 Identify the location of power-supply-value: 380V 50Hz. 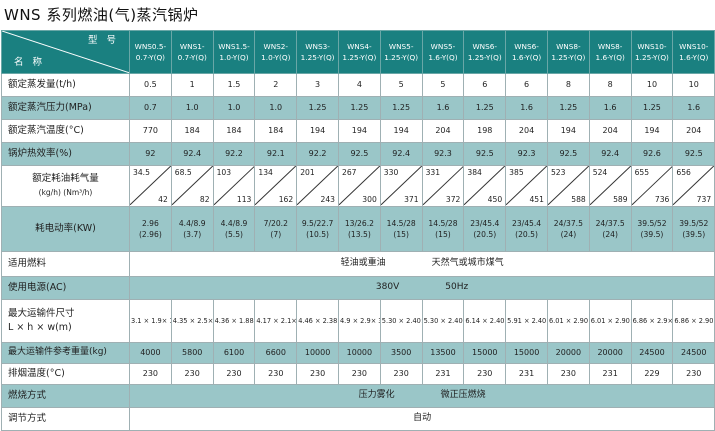
(421, 288).